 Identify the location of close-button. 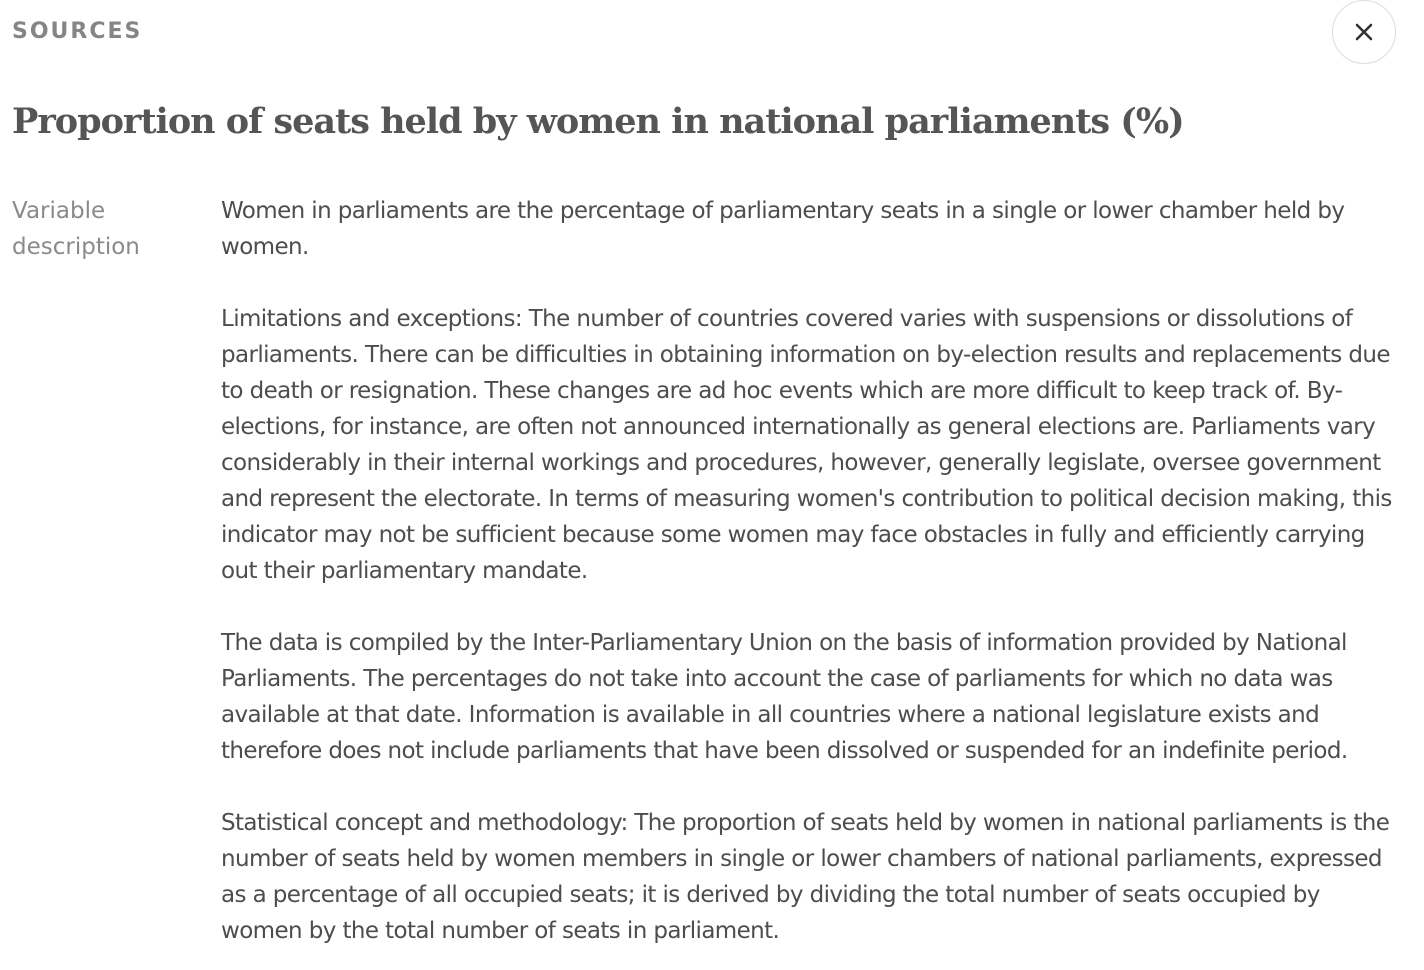
(1364, 32).